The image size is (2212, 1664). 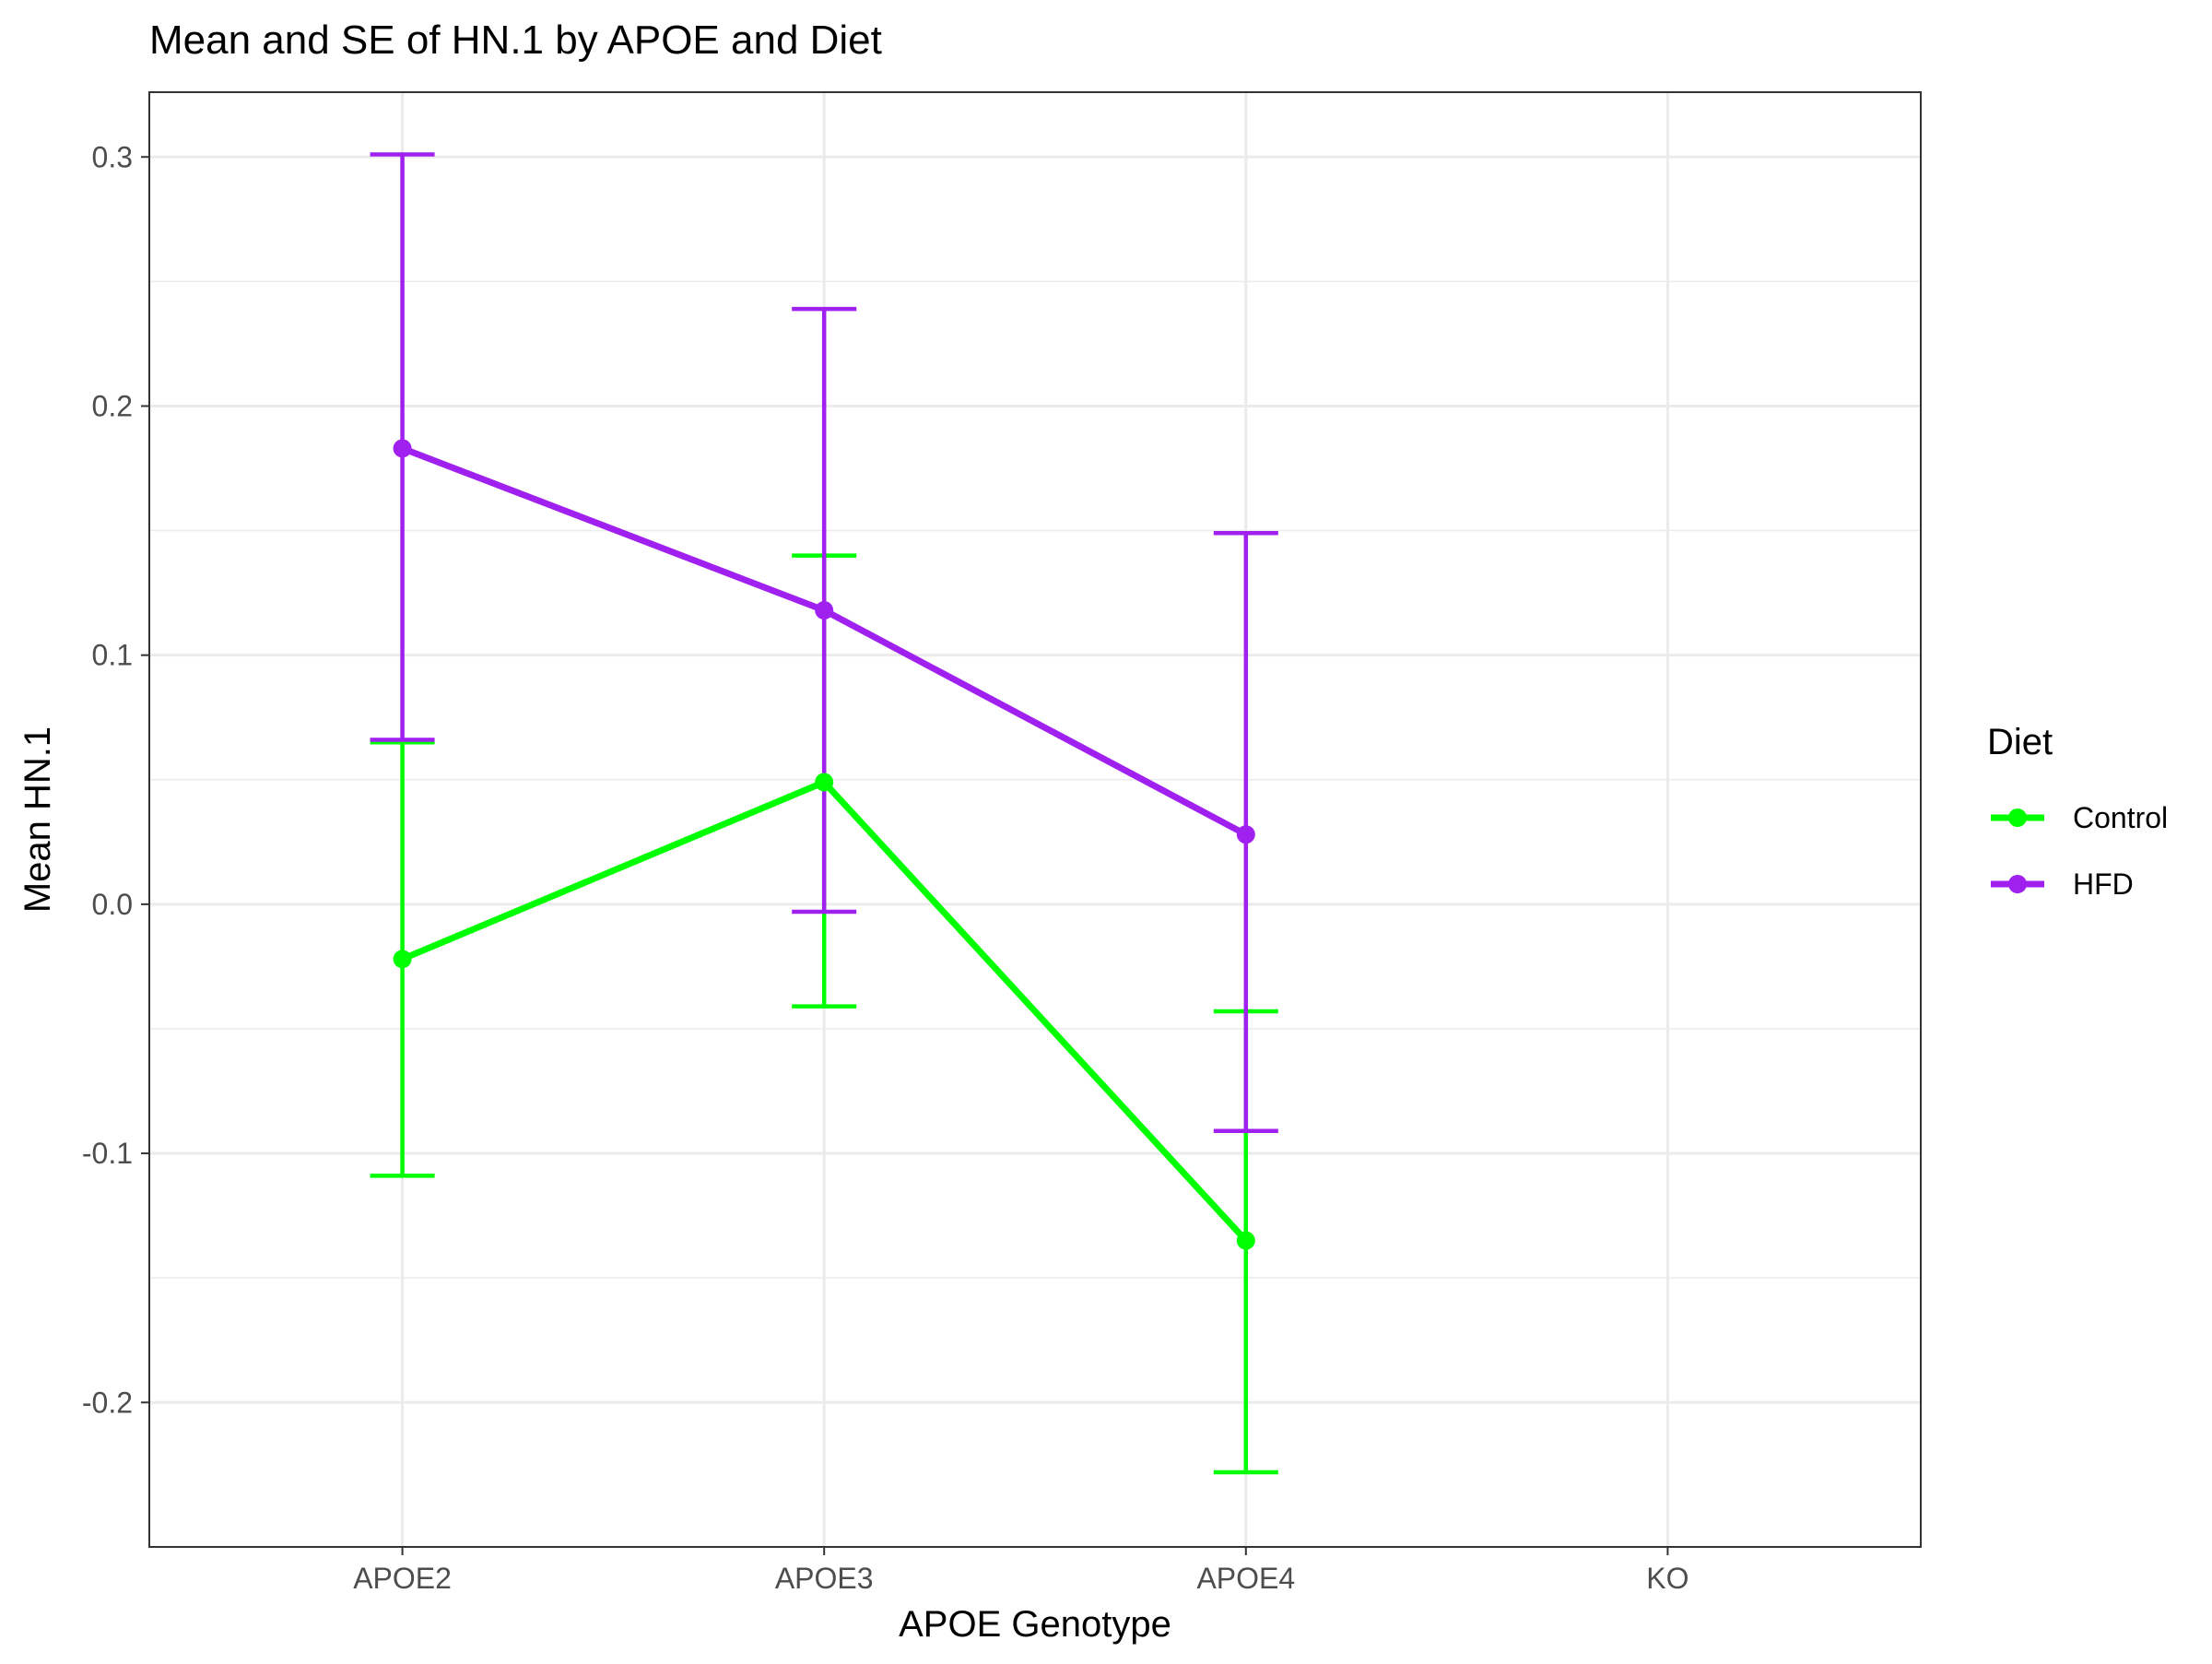 What do you see at coordinates (824, 1578) in the screenshot?
I see `x-tick-label: APOE3` at bounding box center [824, 1578].